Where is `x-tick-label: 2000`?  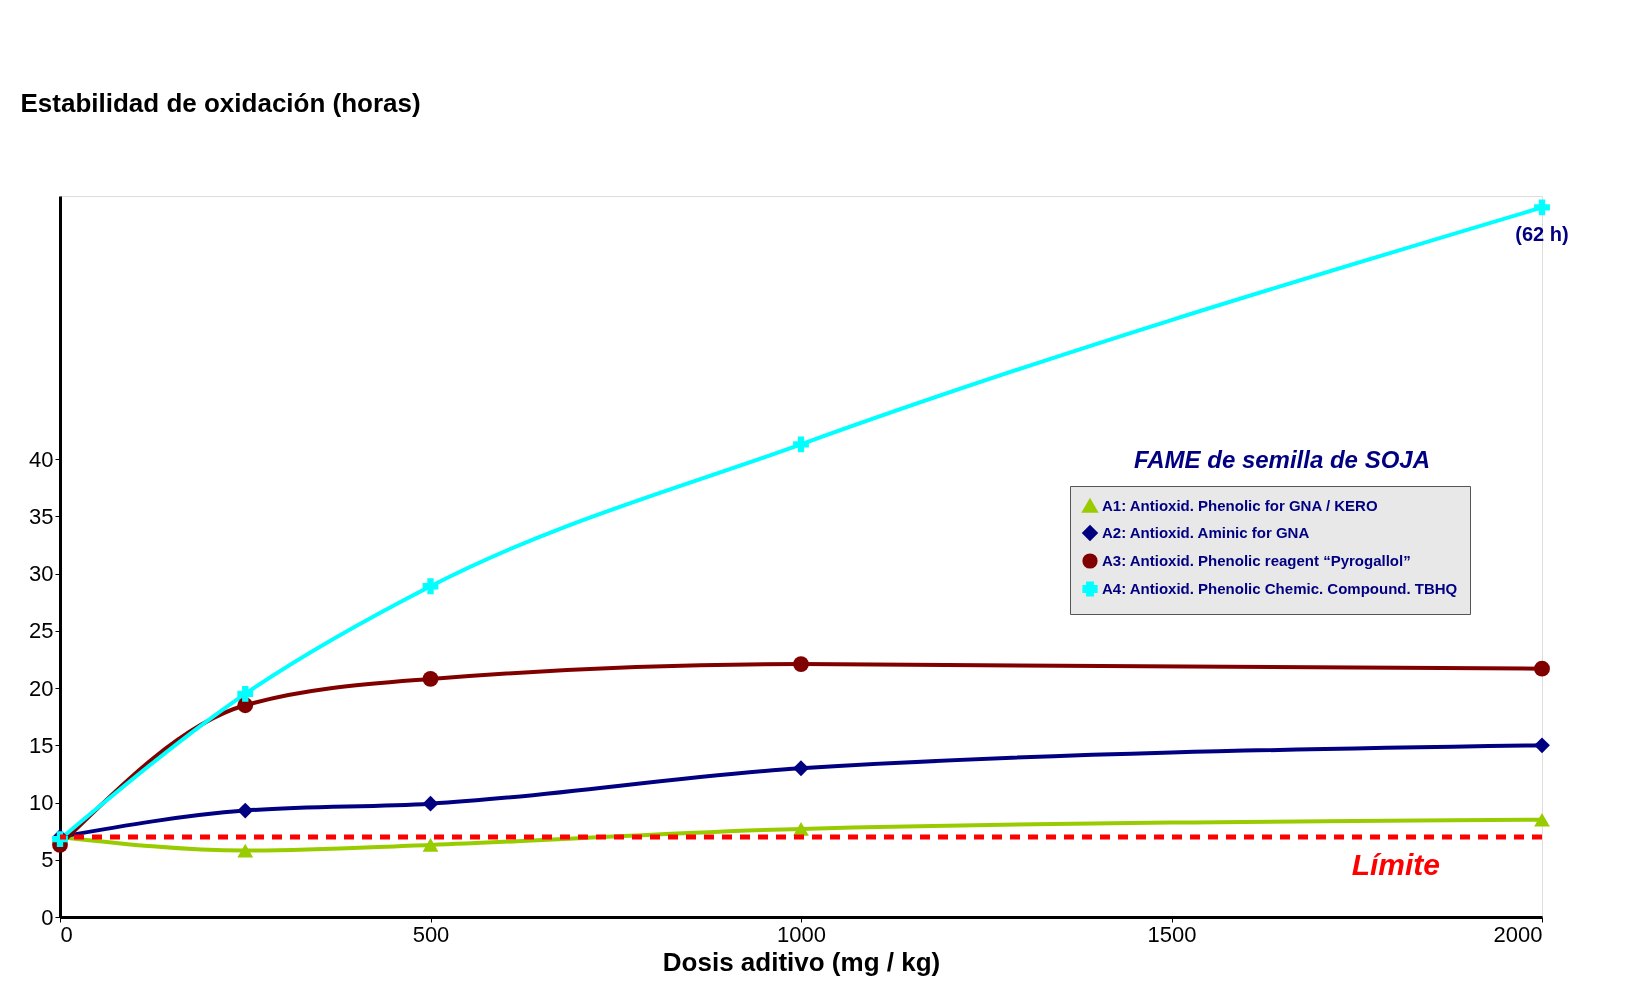 x-tick-label: 2000 is located at coordinates (1518, 934).